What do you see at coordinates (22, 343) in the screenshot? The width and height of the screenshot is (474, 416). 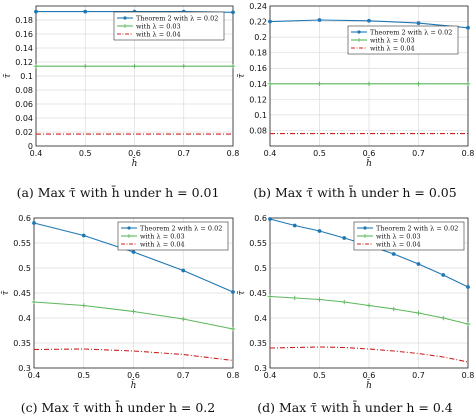 I see `y-tick-label: 0.35` at bounding box center [22, 343].